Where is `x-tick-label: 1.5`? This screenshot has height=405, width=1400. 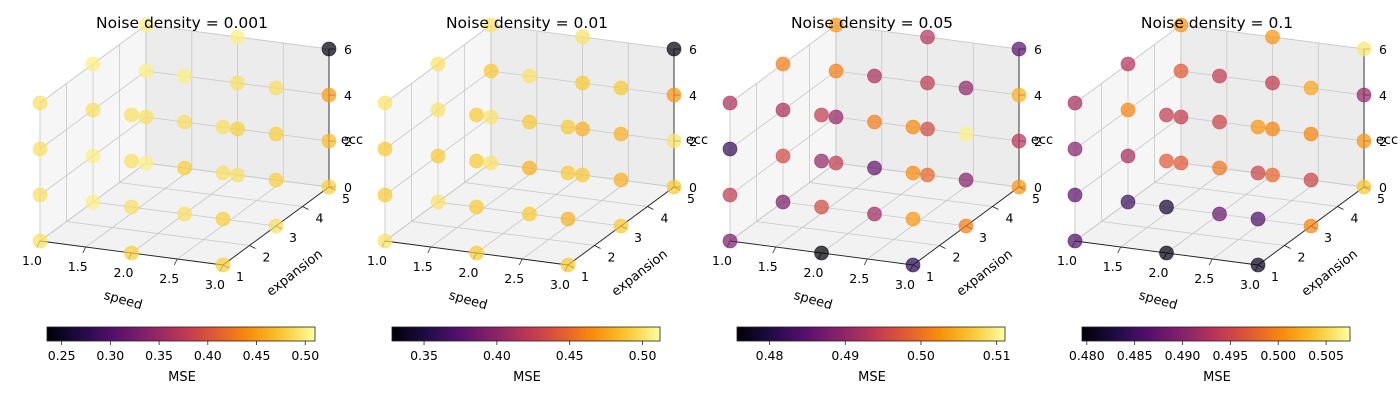
x-tick-label: 1.5 is located at coordinates (78, 266).